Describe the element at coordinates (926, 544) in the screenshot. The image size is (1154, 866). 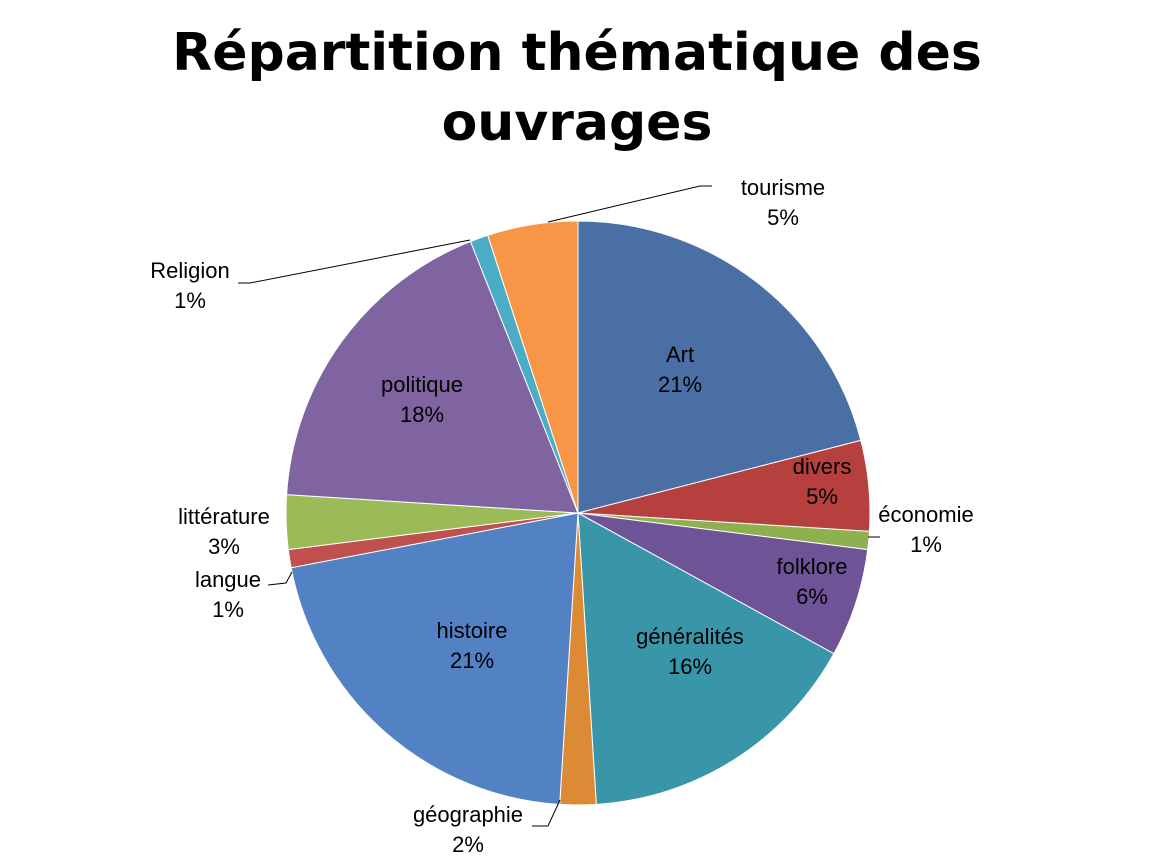
I see `slice-label-value-2: 1%` at that location.